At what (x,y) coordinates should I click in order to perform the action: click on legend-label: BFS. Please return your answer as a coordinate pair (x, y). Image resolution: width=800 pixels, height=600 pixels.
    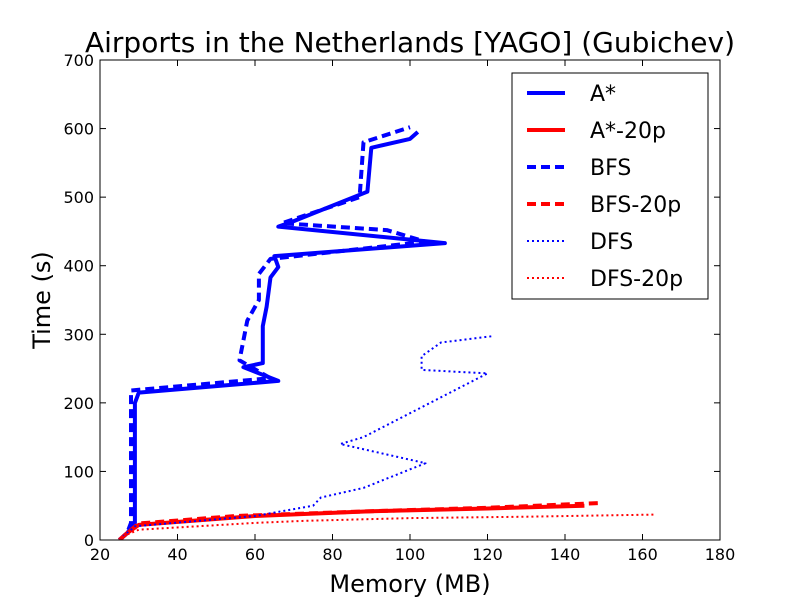
    Looking at the image, I should click on (610, 168).